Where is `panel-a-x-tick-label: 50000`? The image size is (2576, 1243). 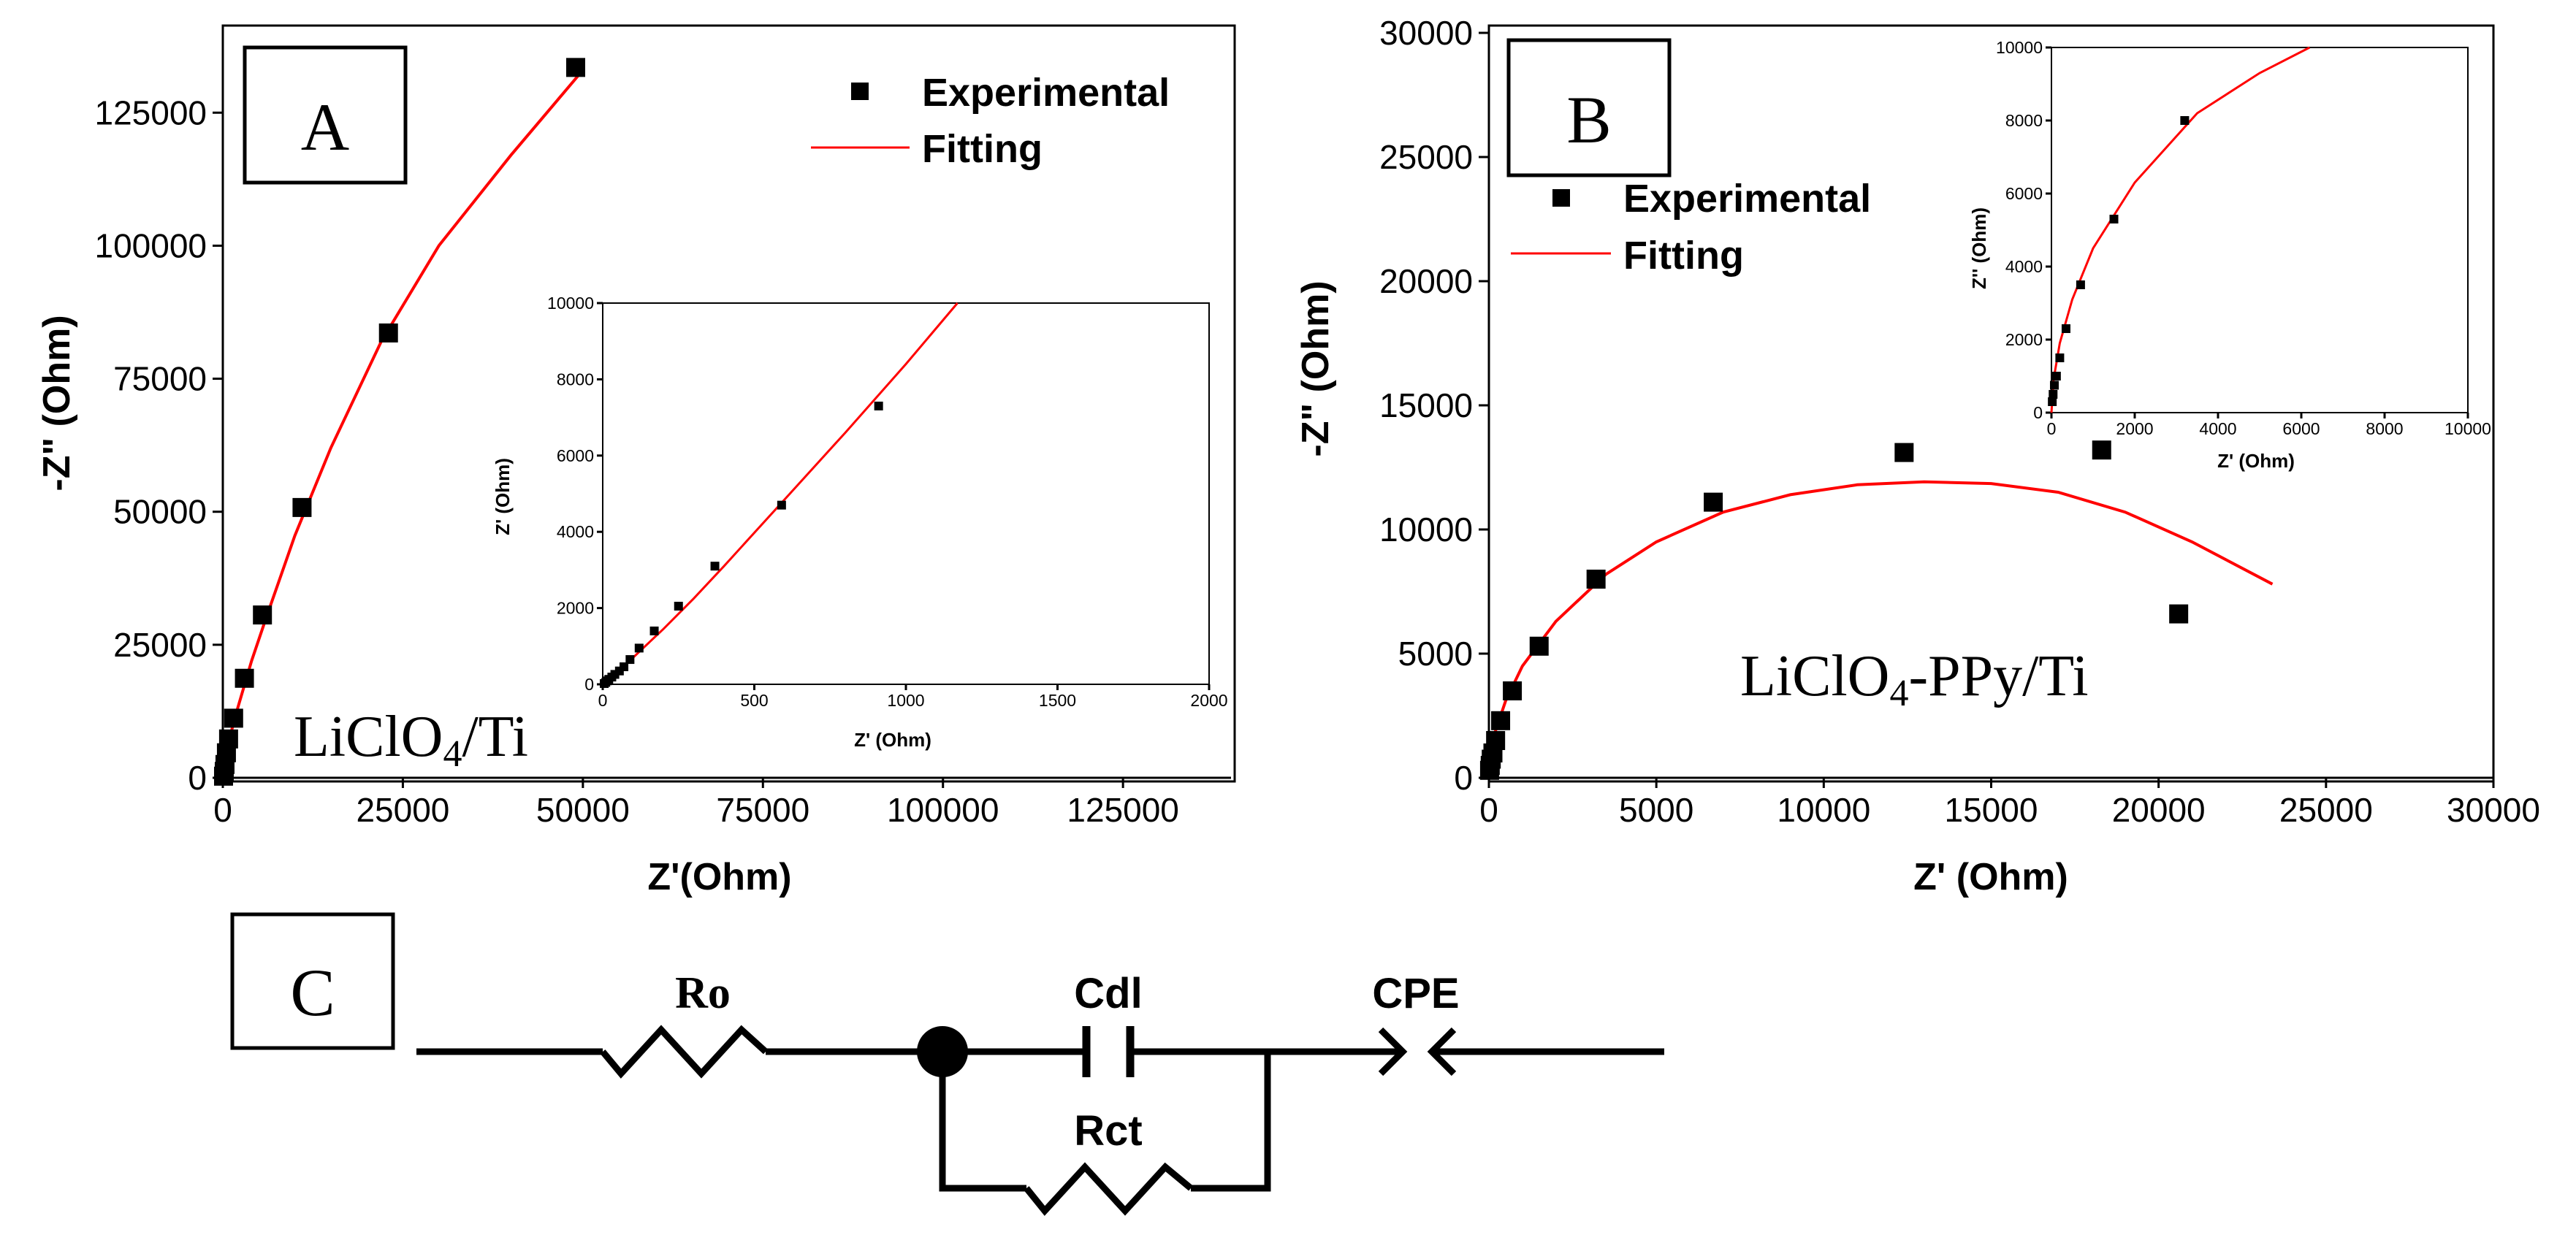
panel-a-x-tick-label: 50000 is located at coordinates (583, 810).